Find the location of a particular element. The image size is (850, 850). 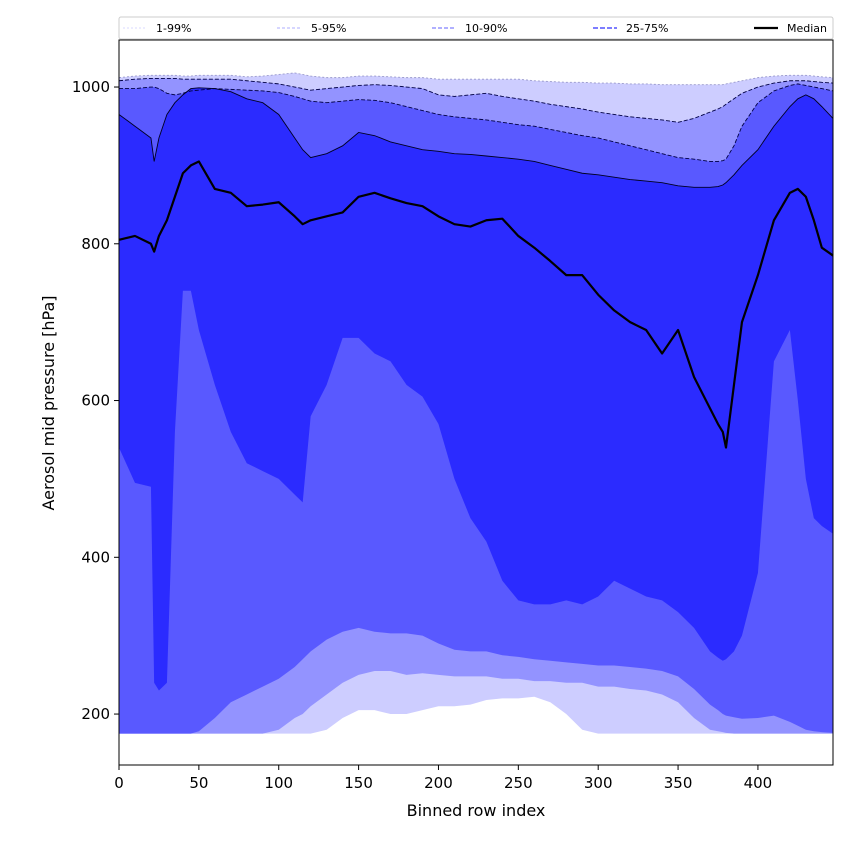

legend-frame is located at coordinates (476, 28).